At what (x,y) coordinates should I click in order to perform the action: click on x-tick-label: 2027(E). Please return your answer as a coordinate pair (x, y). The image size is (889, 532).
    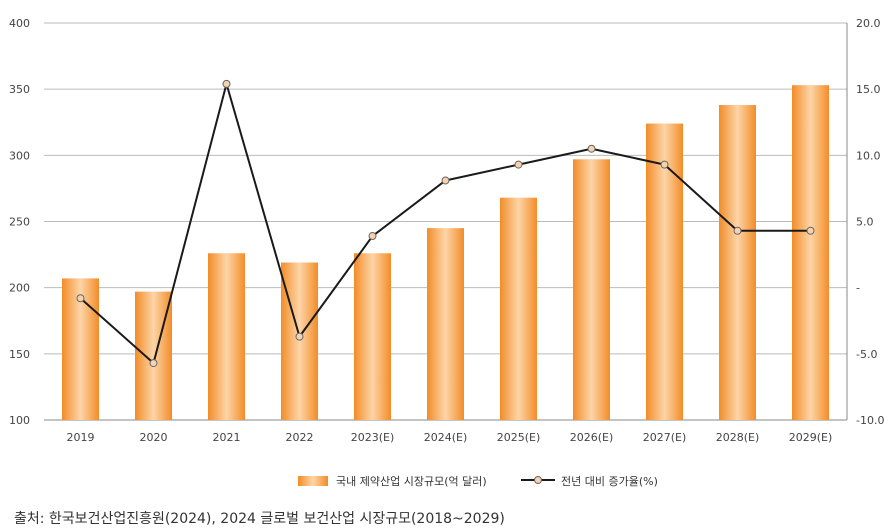
    Looking at the image, I should click on (665, 437).